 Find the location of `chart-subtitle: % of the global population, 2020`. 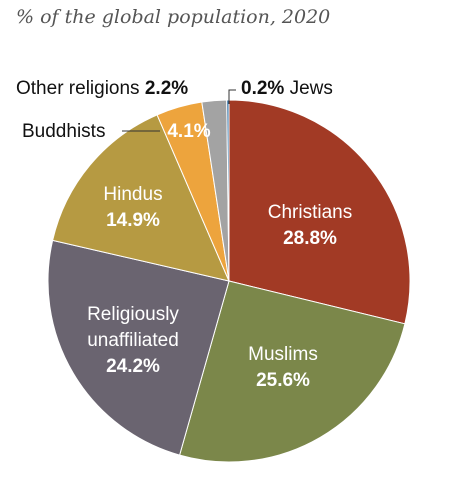

chart-subtitle: % of the global population, 2020 is located at coordinates (173, 17).